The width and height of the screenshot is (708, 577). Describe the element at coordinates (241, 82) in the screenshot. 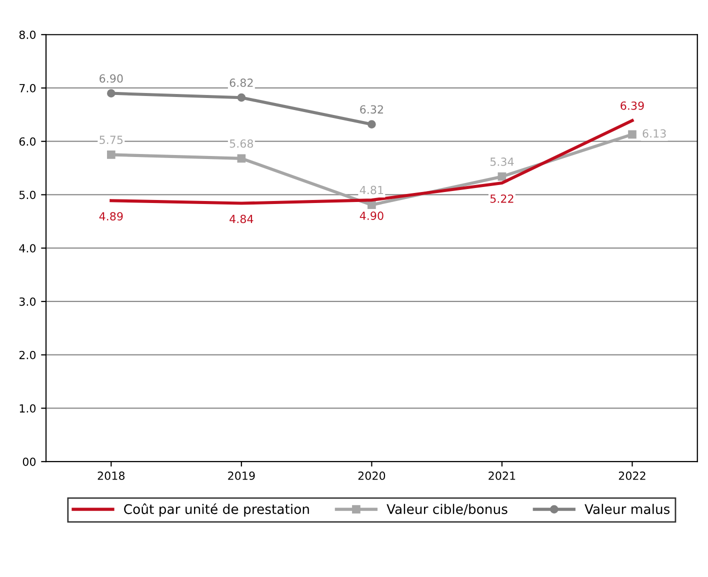

I see `data-label: 6.82` at that location.